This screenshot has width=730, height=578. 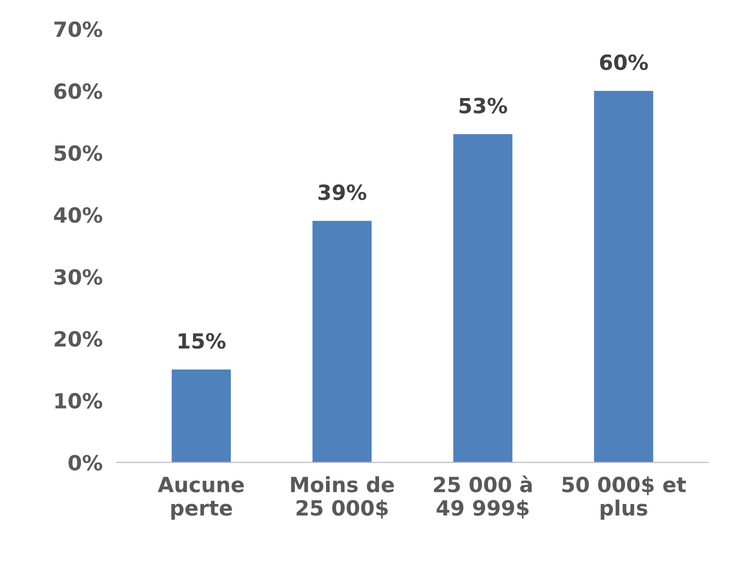 I want to click on x-tick-label: Aucune perte, so click(x=201, y=498).